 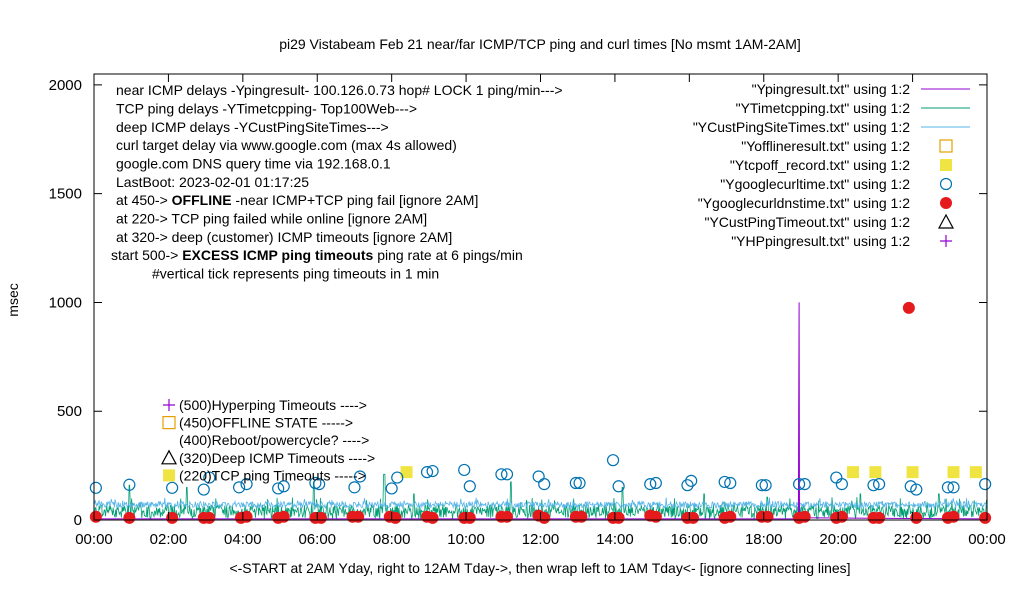 What do you see at coordinates (277, 458) in the screenshot?
I see `level-label-3: (320)Deep ICMP Timeouts ---->` at bounding box center [277, 458].